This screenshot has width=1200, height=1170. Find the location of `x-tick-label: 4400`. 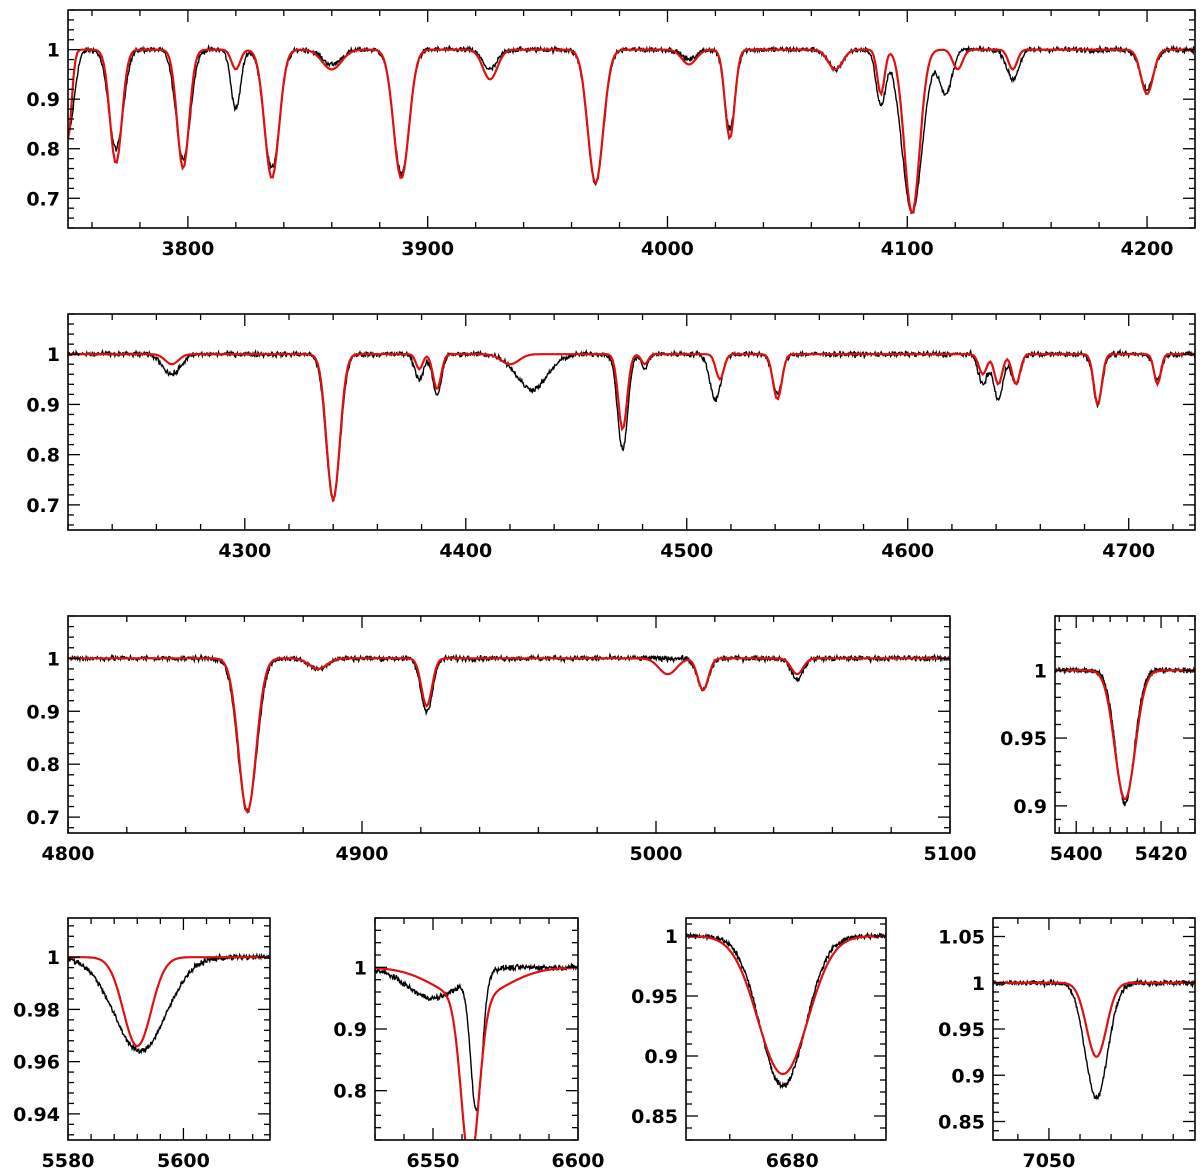

x-tick-label: 4400 is located at coordinates (465, 551).